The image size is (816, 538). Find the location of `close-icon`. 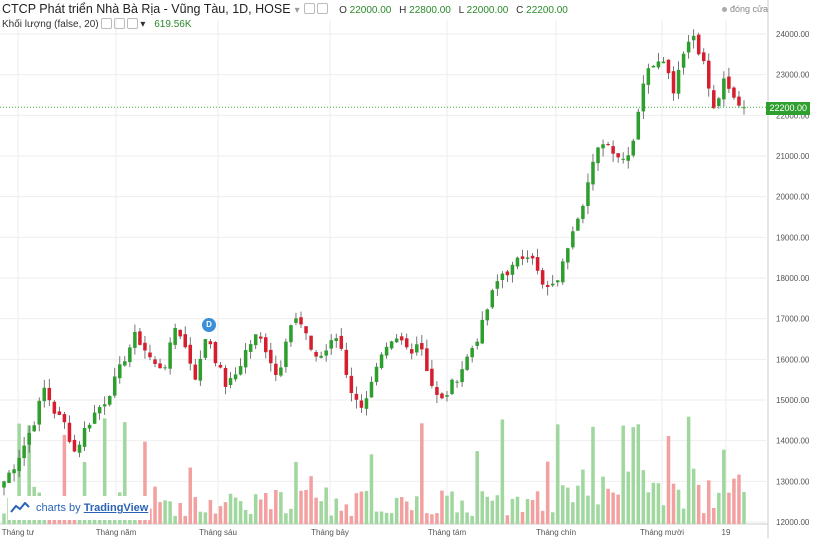

close-icon is located at coordinates (133, 23).